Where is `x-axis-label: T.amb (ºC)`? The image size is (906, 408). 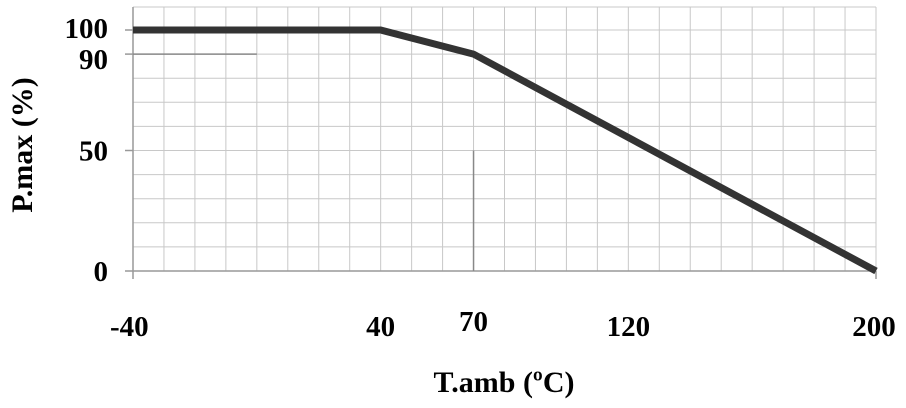 x-axis-label: T.amb (ºC) is located at coordinates (503, 382).